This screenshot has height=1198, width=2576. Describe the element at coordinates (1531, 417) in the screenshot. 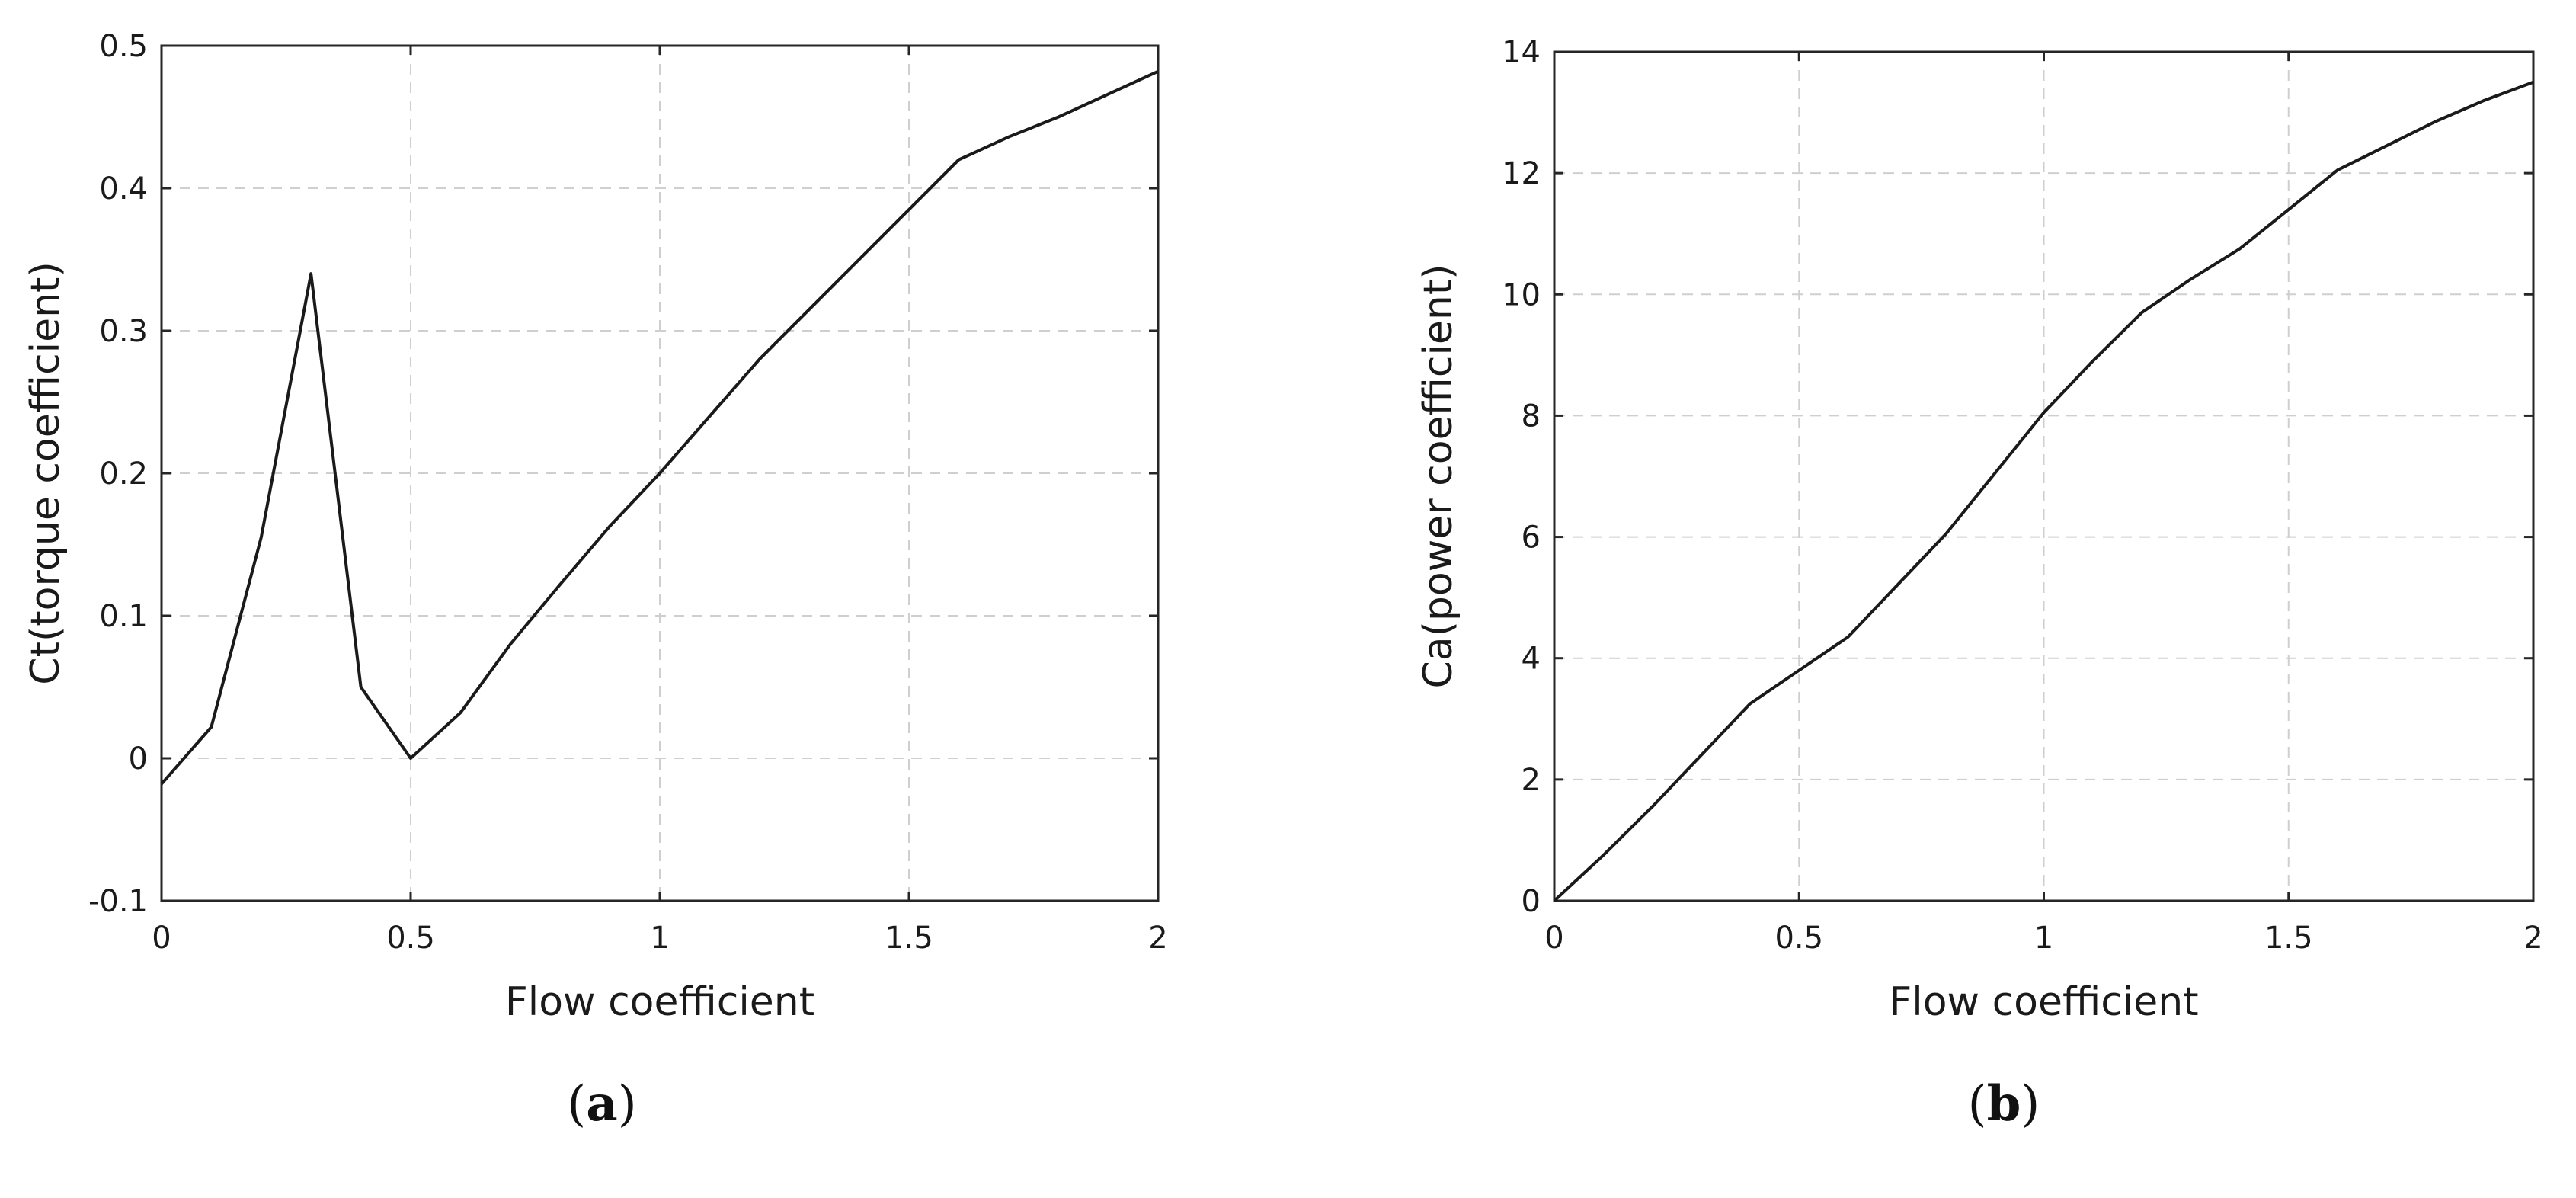

I see `y-tick-label: 8` at that location.